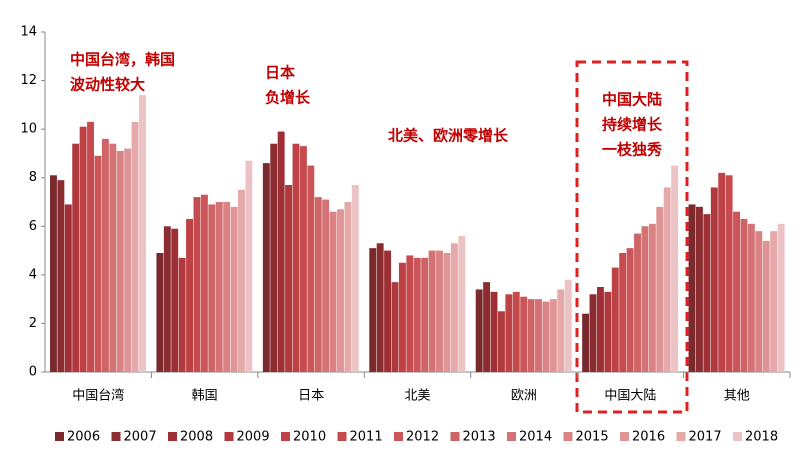 This screenshot has height=468, width=800. Describe the element at coordinates (33, 372) in the screenshot. I see `y-tick-label: 0` at that location.